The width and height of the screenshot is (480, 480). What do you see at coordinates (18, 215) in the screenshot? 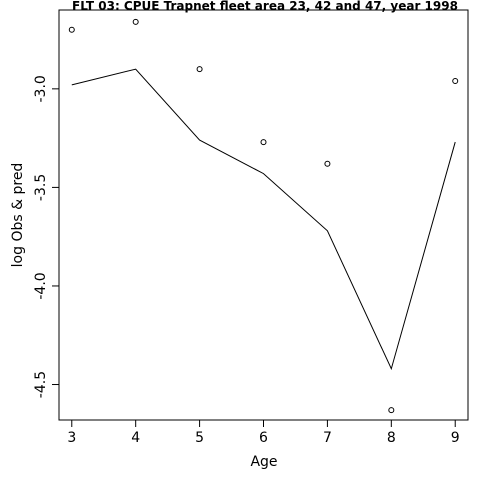
I see `y-axis-label: log Obs & pred` at bounding box center [18, 215].